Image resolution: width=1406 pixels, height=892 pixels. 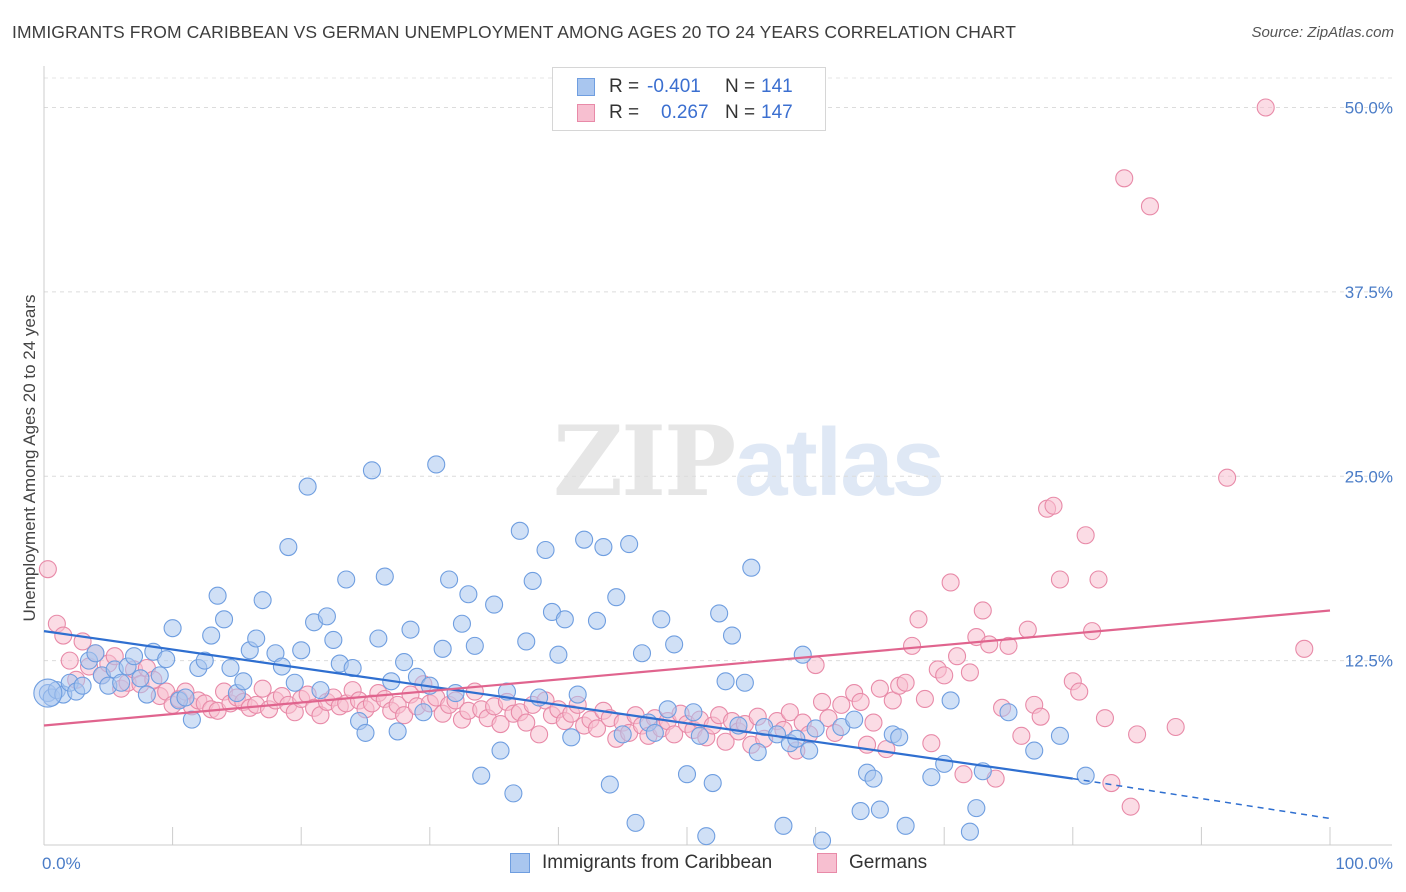 I want to click on legend-r-value: -0.401, so click(x=674, y=86).